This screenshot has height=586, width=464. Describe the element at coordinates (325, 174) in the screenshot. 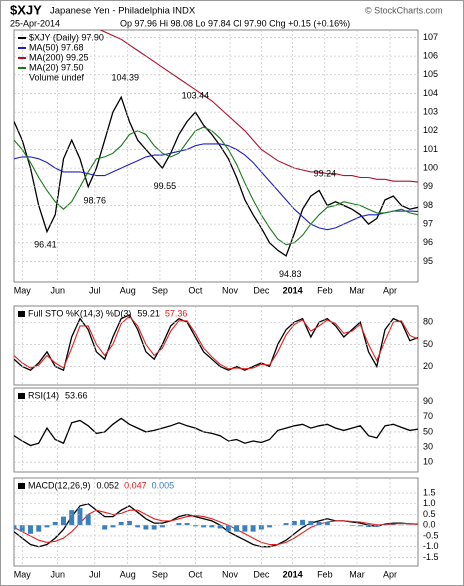

I see `price-annotation: 99.24` at that location.